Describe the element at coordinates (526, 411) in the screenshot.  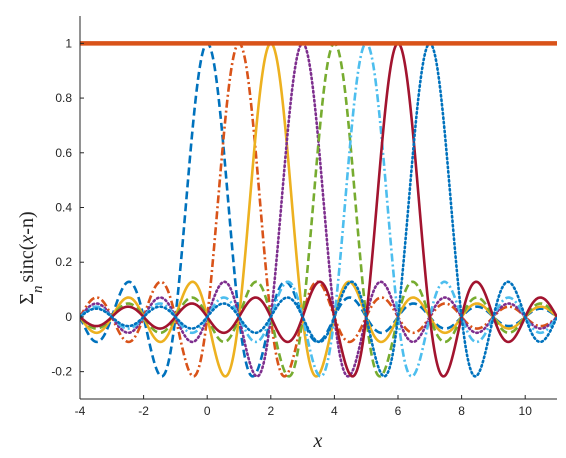
I see `x-tick-label: 10` at that location.